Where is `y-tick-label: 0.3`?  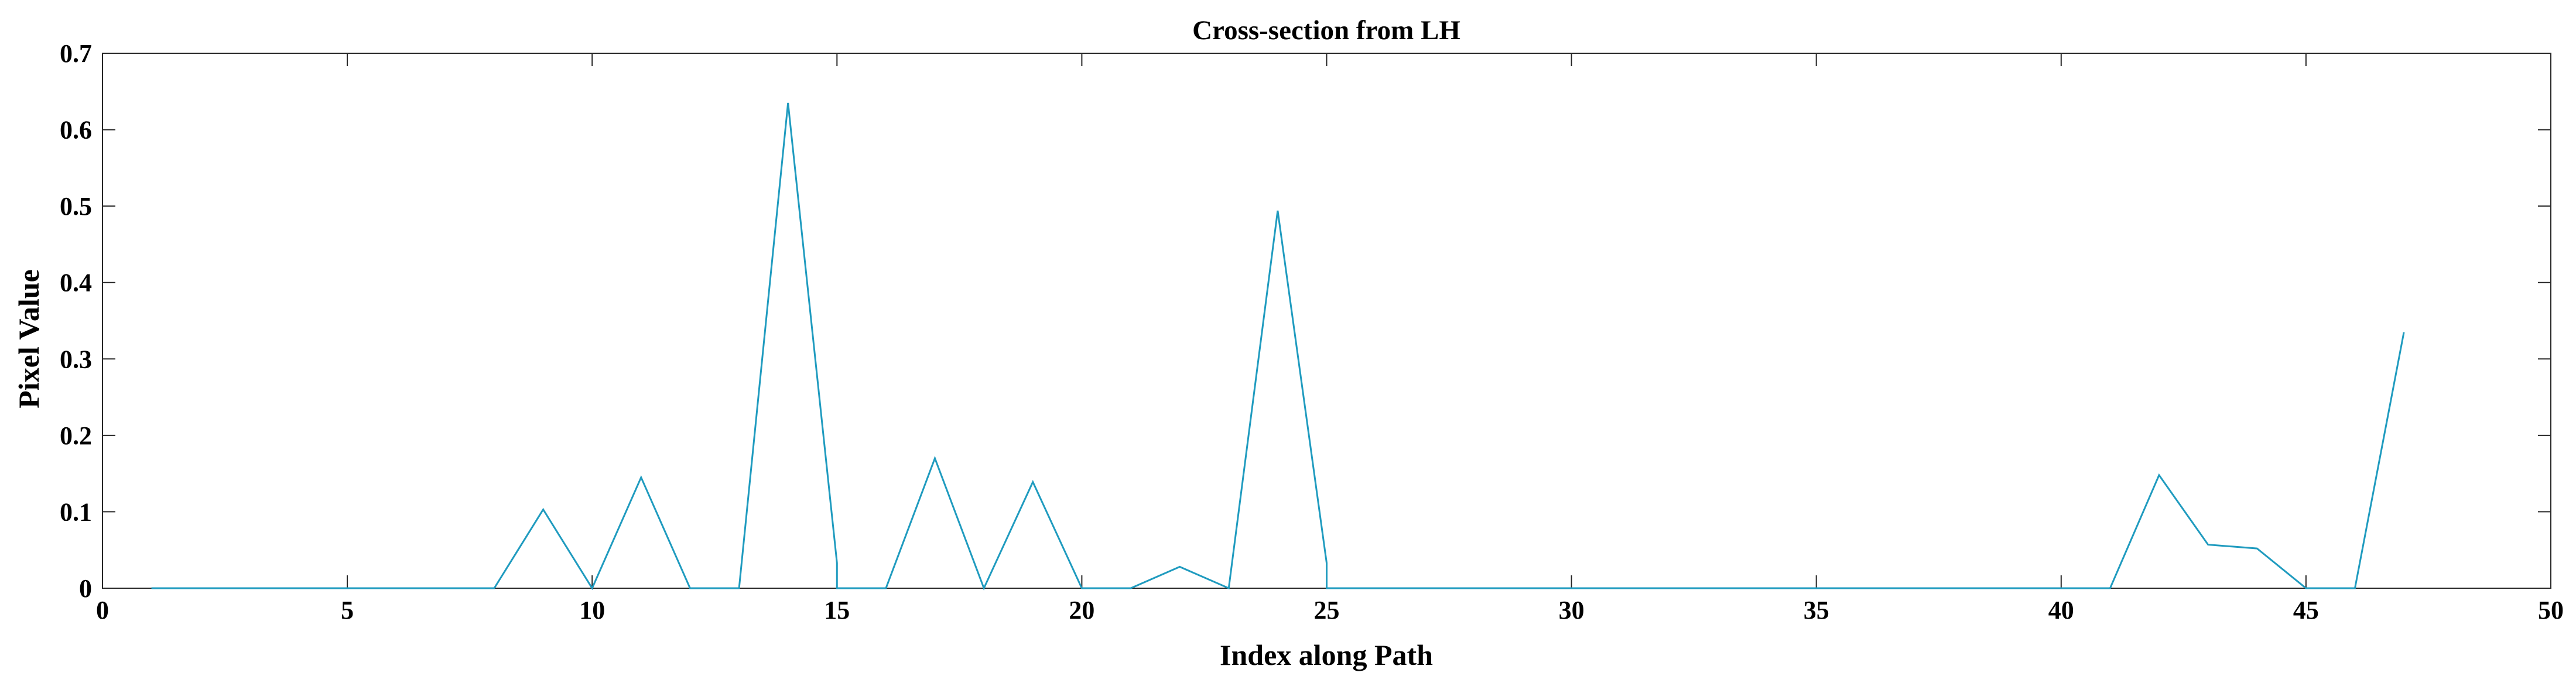 y-tick-label: 0.3 is located at coordinates (76, 359).